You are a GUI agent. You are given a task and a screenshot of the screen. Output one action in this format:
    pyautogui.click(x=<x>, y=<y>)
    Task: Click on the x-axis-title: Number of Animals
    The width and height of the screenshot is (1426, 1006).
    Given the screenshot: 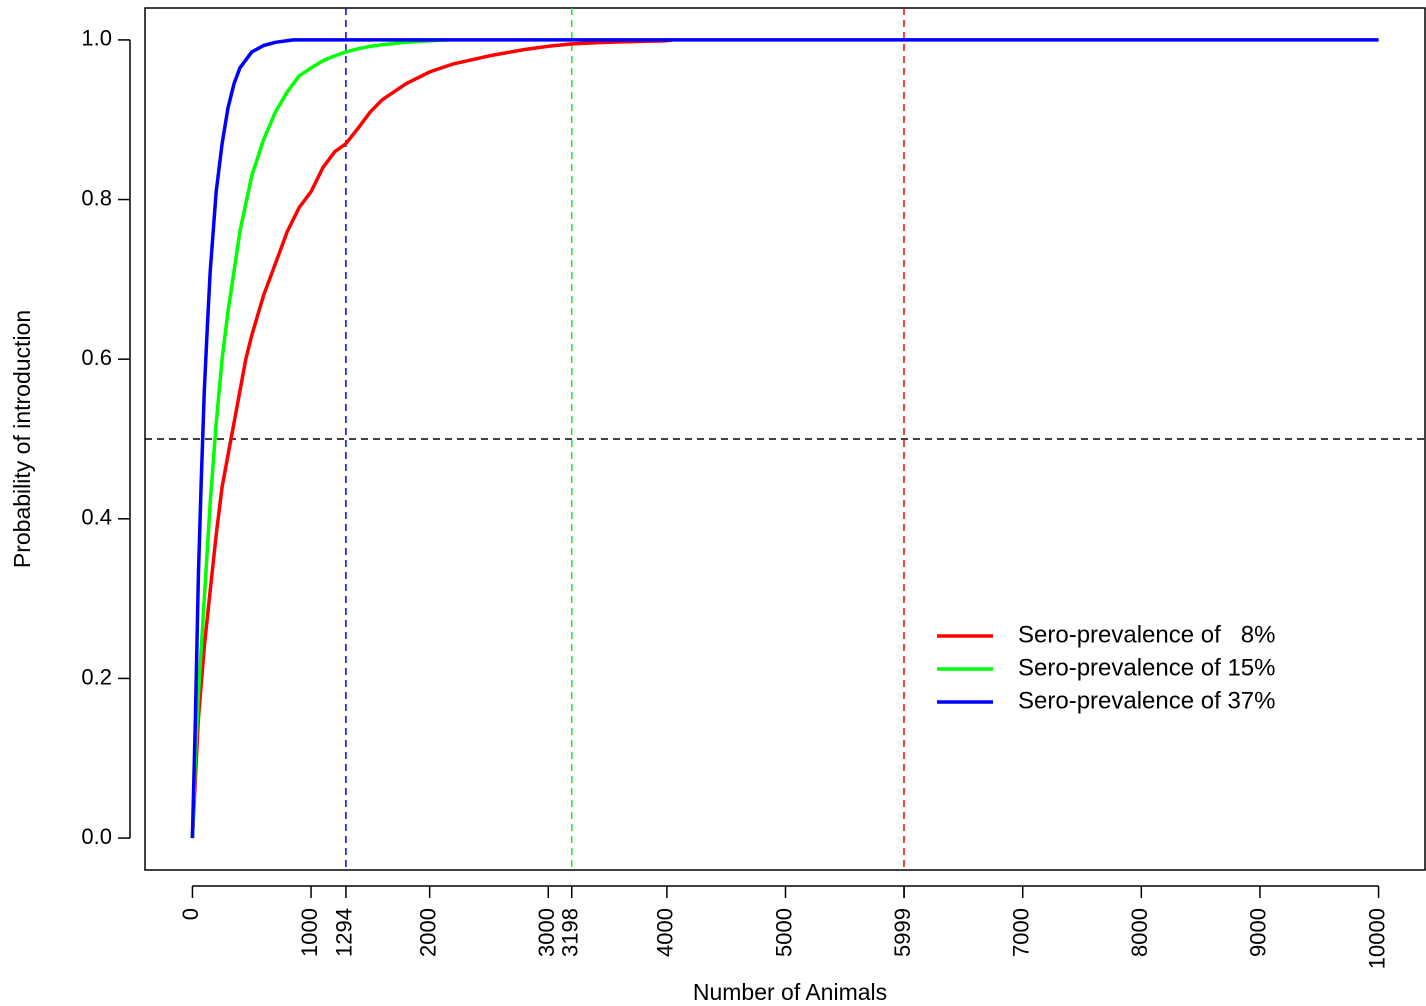 What is the action you would take?
    pyautogui.click(x=790, y=992)
    